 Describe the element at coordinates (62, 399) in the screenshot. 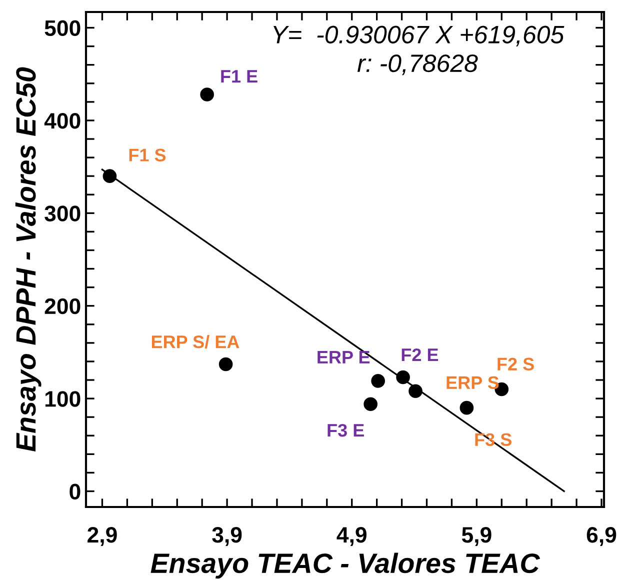

I see `y-tick-label: 100` at that location.